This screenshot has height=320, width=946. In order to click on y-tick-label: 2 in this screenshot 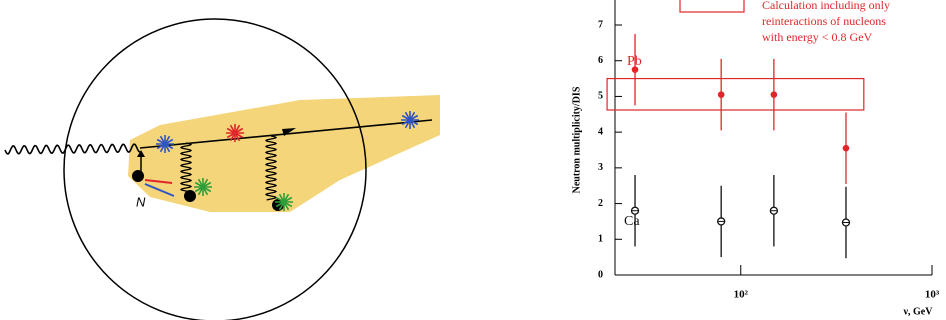, I will do `click(600, 203)`.